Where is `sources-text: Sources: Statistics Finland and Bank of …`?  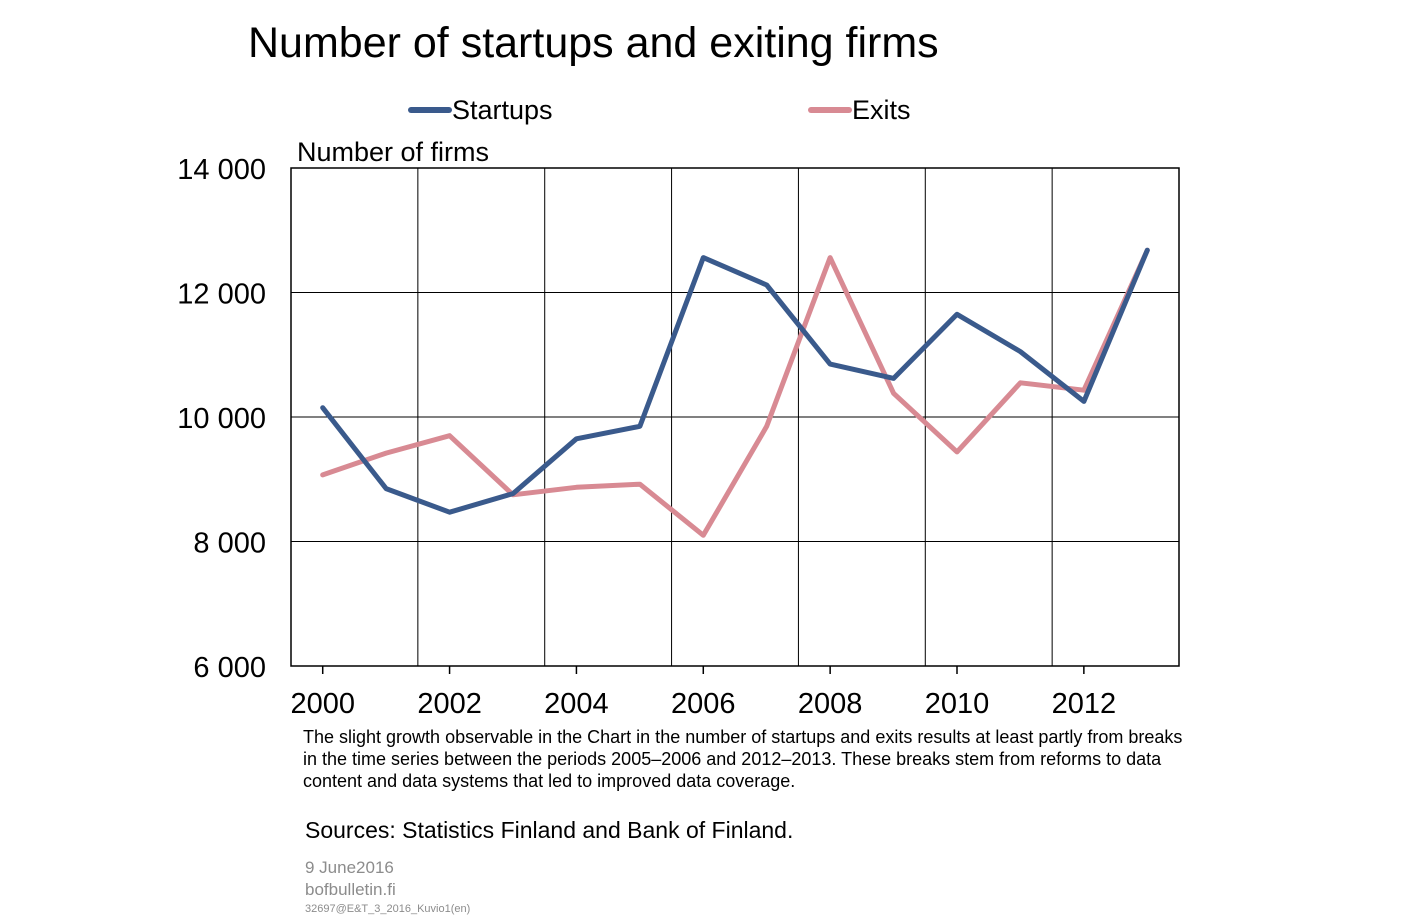 sources-text: Sources: Statistics Finland and Bank of … is located at coordinates (549, 830).